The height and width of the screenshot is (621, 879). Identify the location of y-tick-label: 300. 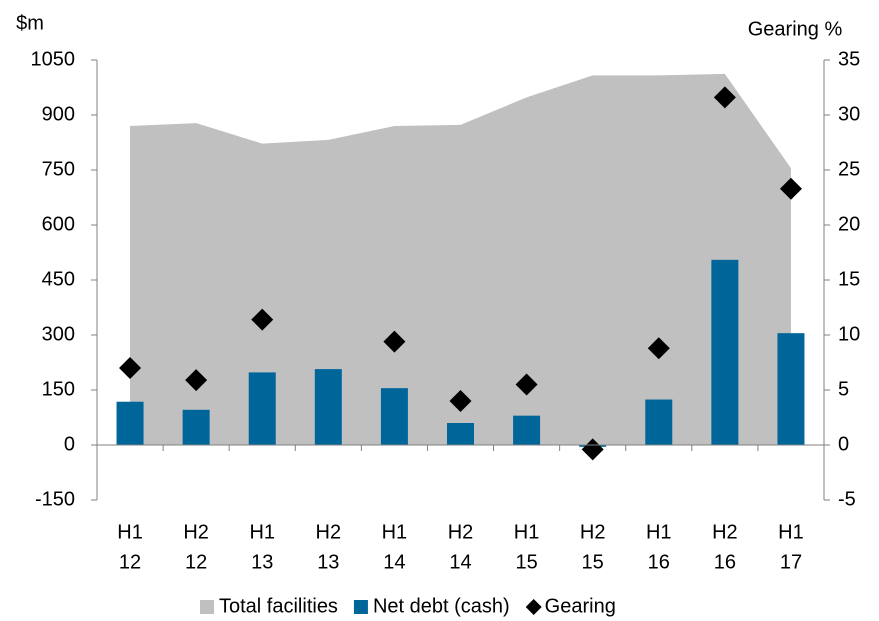
(58, 334).